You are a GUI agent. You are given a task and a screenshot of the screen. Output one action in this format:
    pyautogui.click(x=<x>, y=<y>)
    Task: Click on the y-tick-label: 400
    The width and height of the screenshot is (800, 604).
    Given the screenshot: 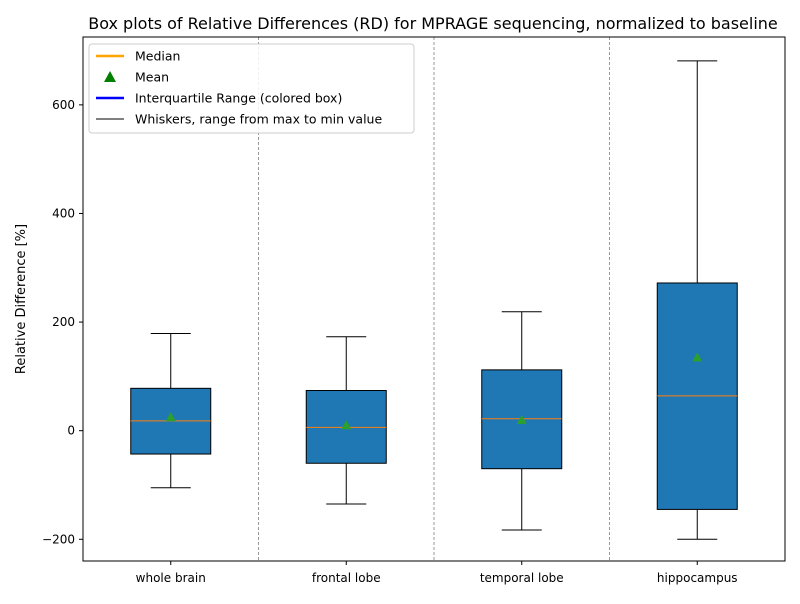 What is the action you would take?
    pyautogui.click(x=63, y=213)
    